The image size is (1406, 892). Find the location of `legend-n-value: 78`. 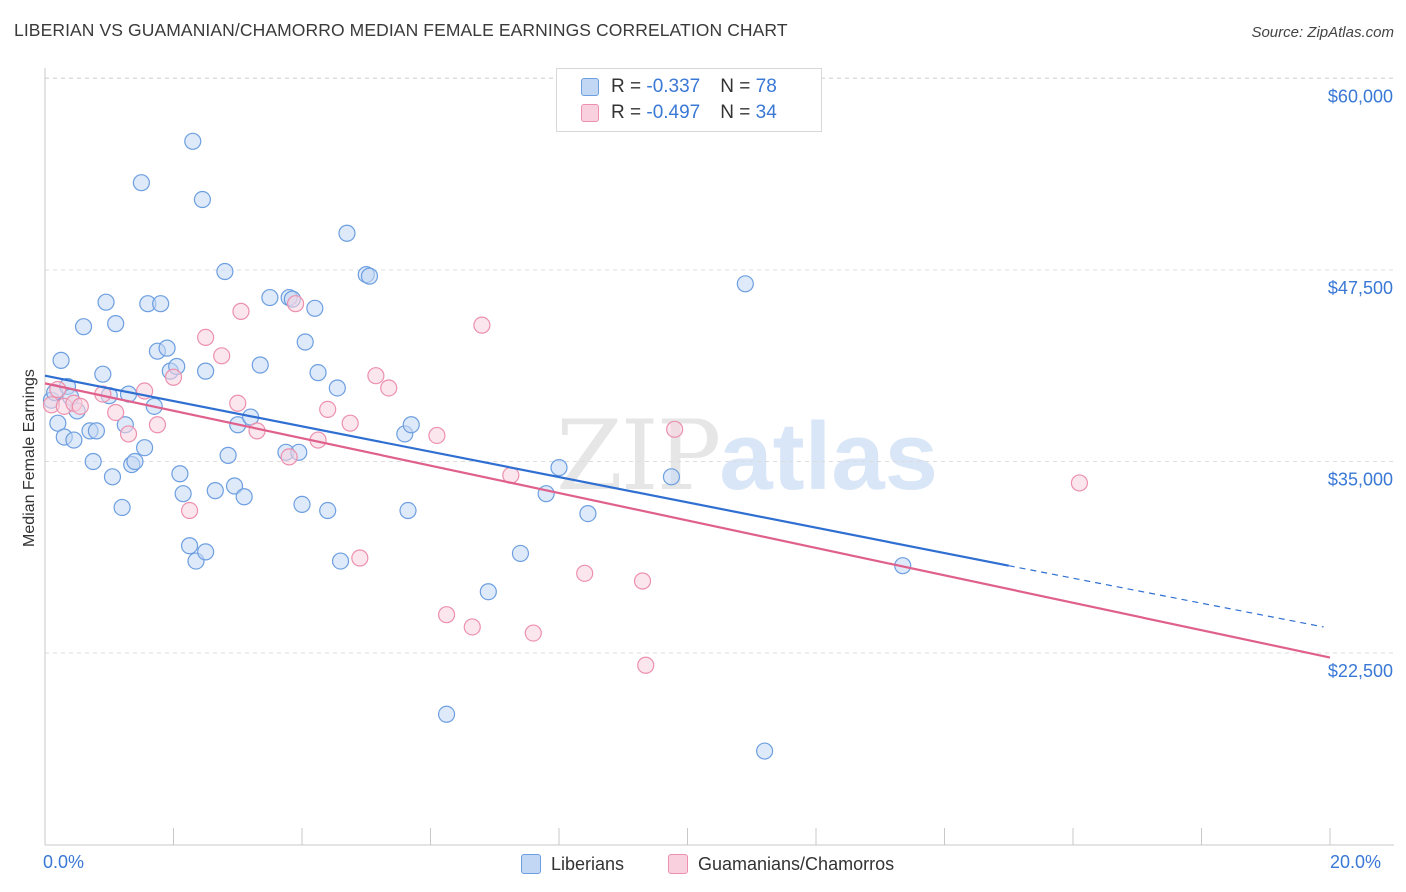

legend-n-value: 78 is located at coordinates (766, 86).